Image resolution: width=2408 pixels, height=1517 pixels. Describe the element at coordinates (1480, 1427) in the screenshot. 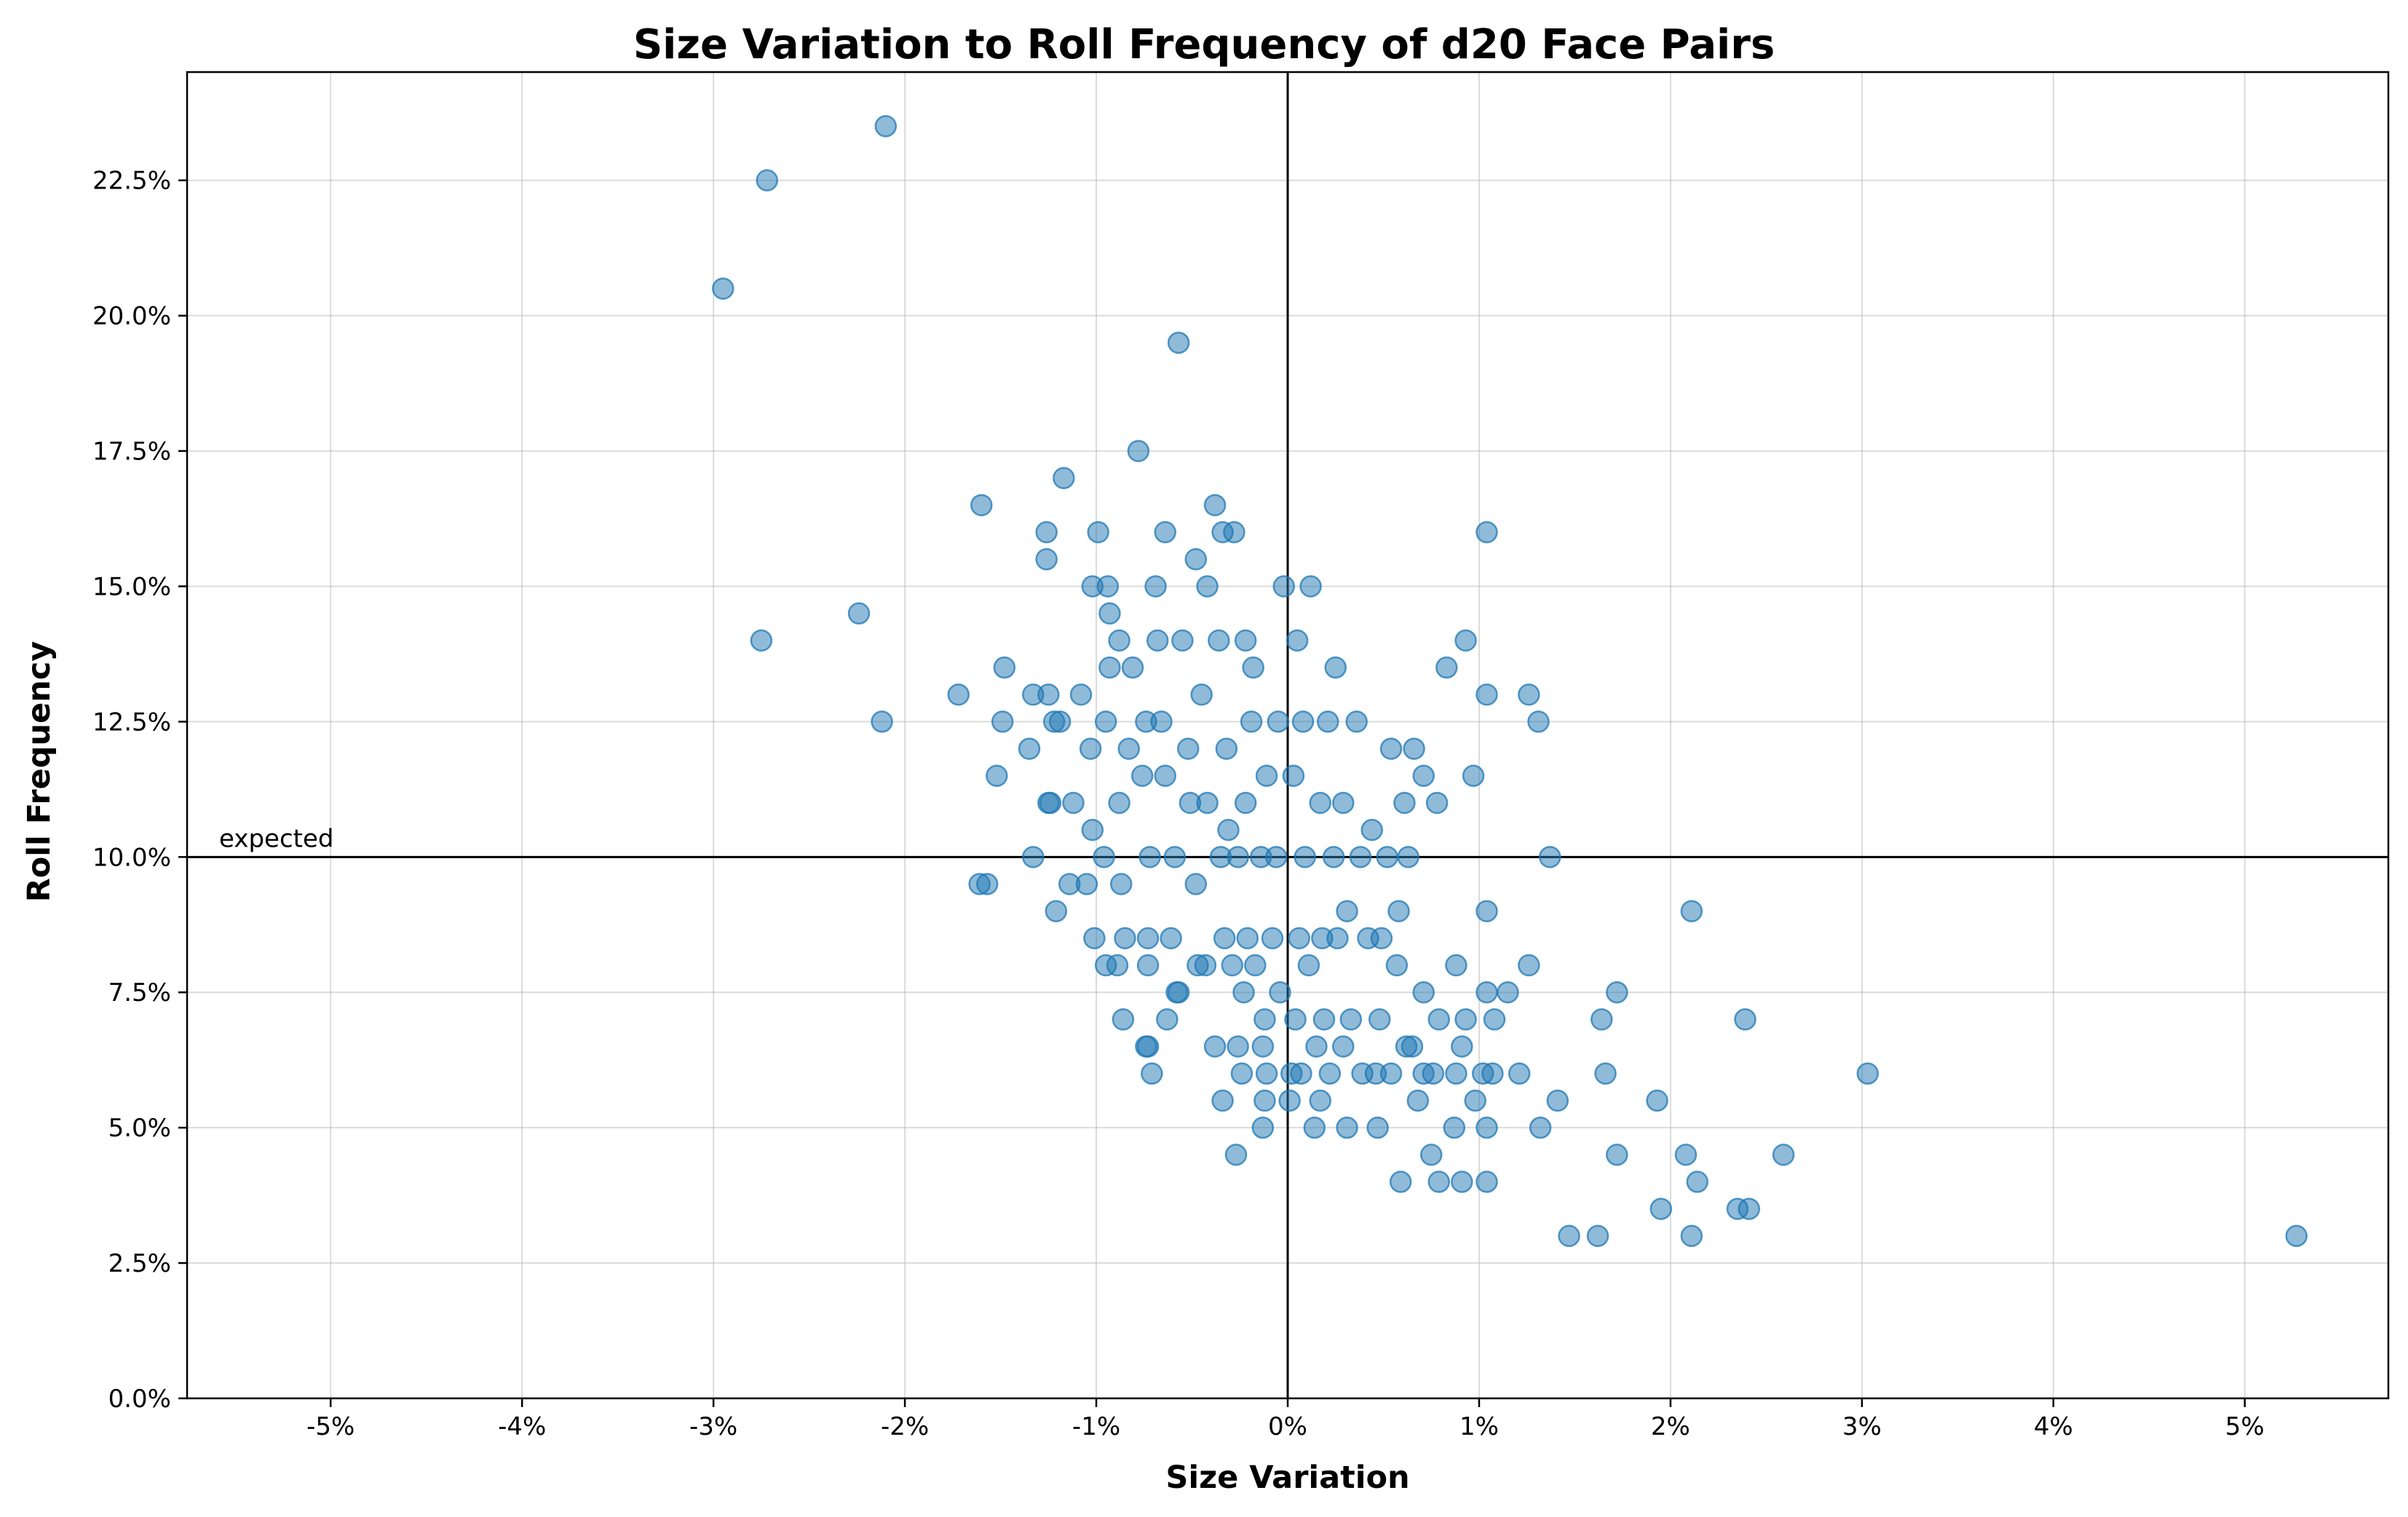

I see `x-tick-label: 1%` at that location.